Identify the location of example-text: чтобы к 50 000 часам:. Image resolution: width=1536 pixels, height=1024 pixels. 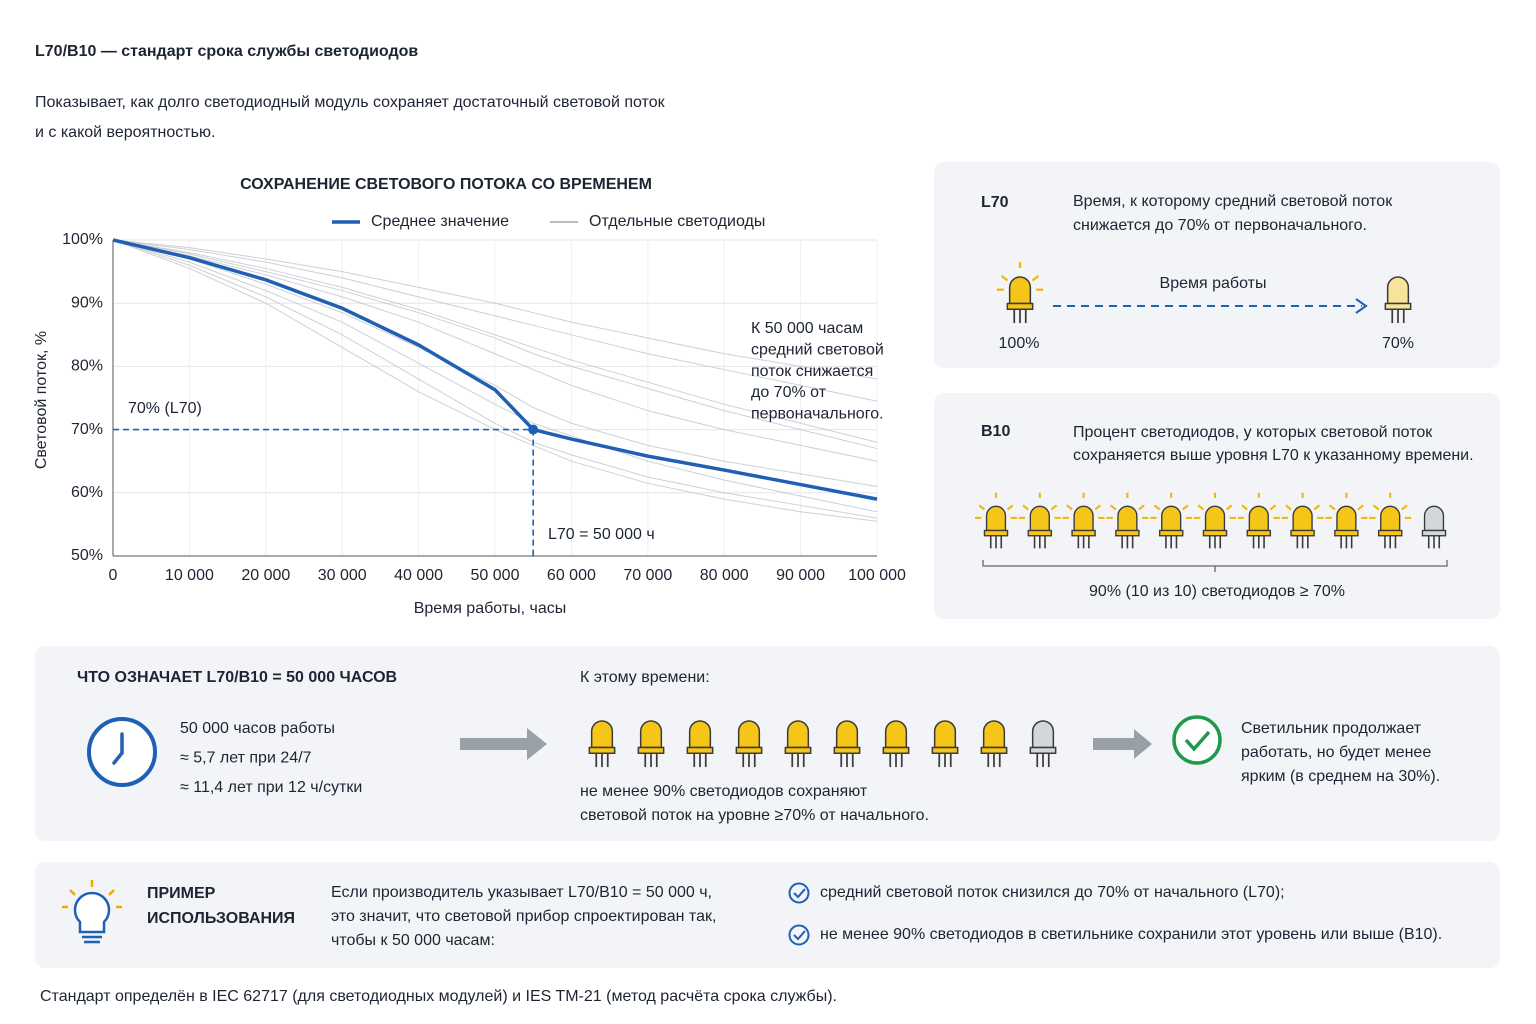
(413, 940).